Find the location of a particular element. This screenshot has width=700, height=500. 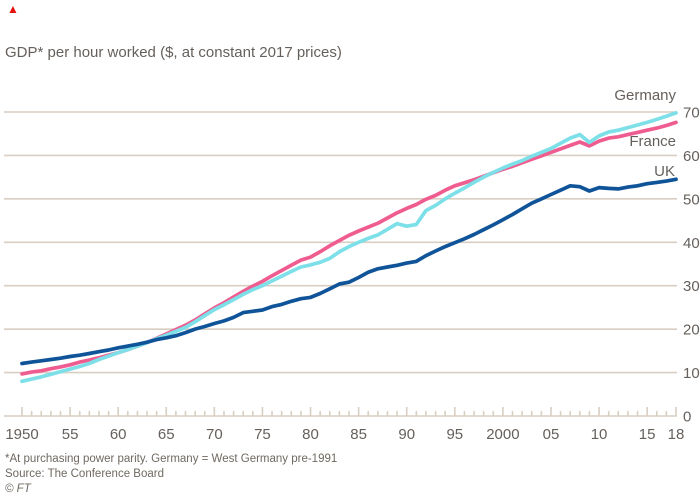

x-tick-label-2000: 2000 is located at coordinates (502, 434).